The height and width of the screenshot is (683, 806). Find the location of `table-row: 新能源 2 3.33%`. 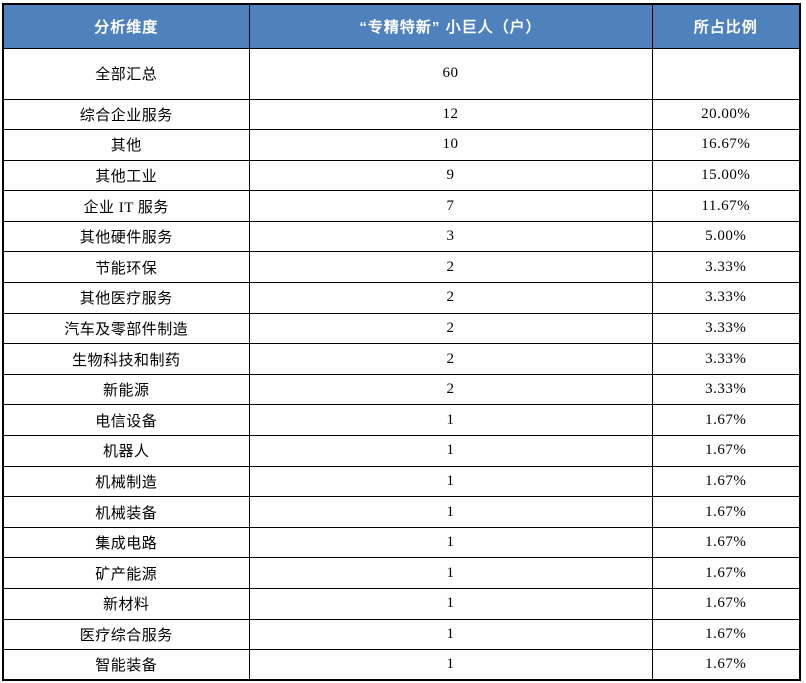

table-row: 新能源 2 3.33% is located at coordinates (401, 389).